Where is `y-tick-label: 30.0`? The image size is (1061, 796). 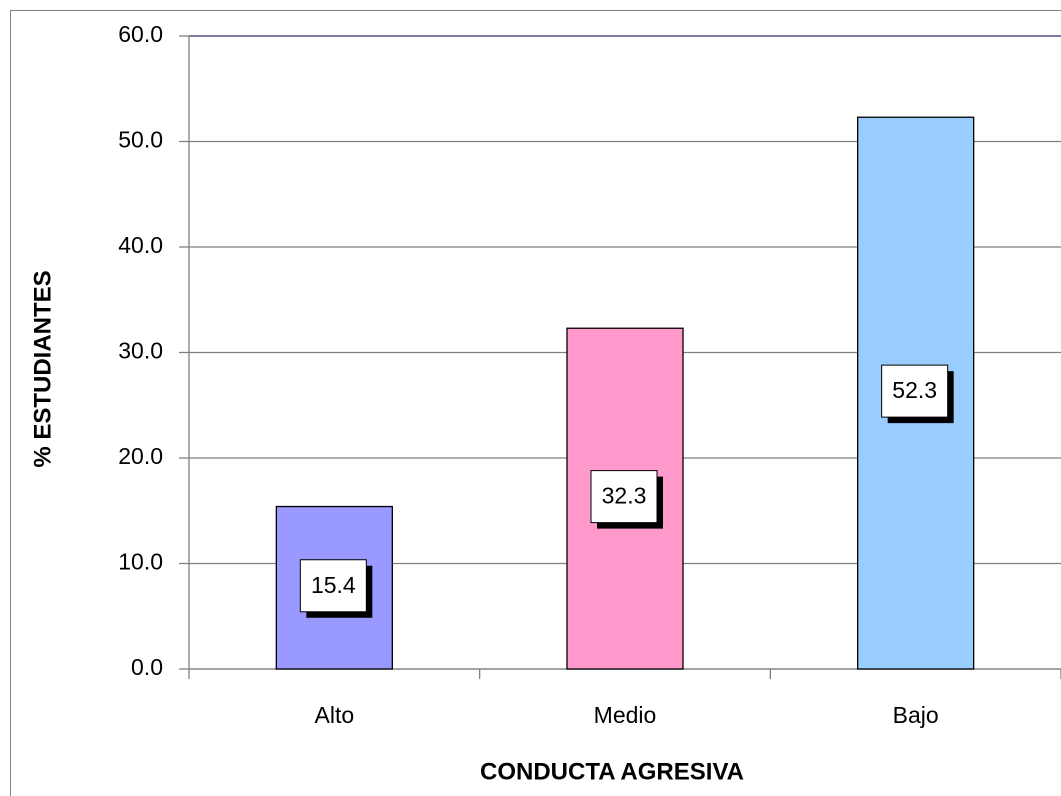
y-tick-label: 30.0 is located at coordinates (140, 351).